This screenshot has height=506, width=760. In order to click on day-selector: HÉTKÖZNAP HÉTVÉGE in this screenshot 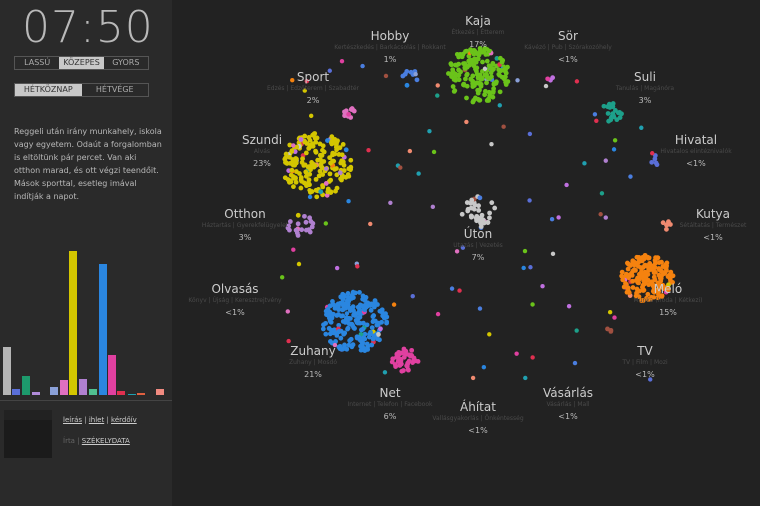, I will do `click(81, 90)`.